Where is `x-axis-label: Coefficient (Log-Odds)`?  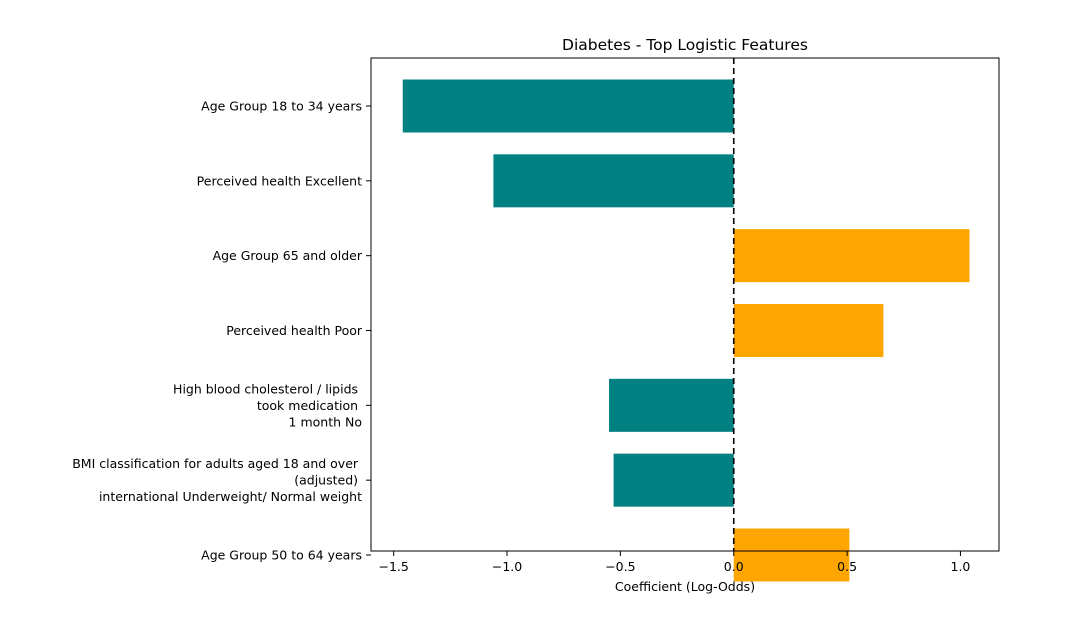 x-axis-label: Coefficient (Log-Odds) is located at coordinates (685, 586).